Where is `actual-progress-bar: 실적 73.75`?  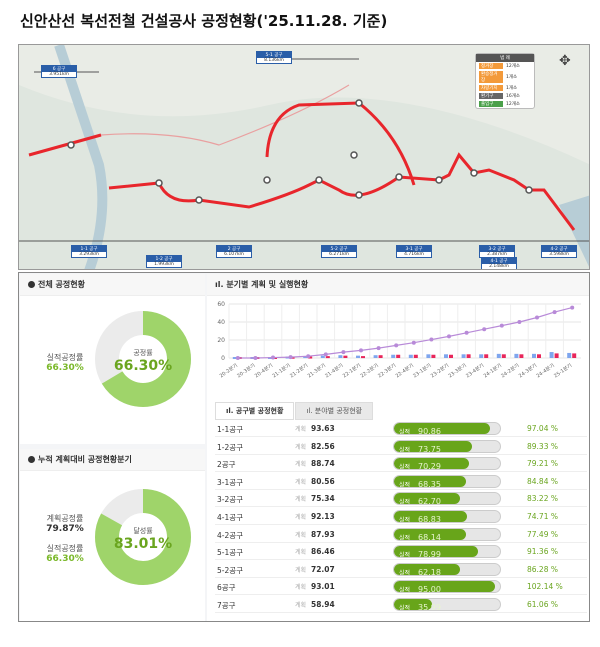 actual-progress-bar: 실적 73.75 is located at coordinates (447, 446).